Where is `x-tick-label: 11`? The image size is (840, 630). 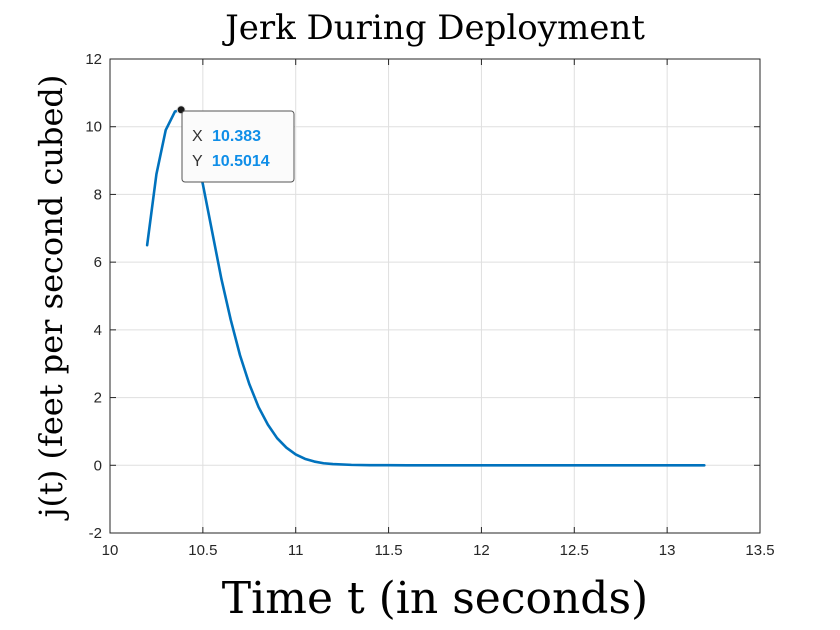 x-tick-label: 11 is located at coordinates (296, 550).